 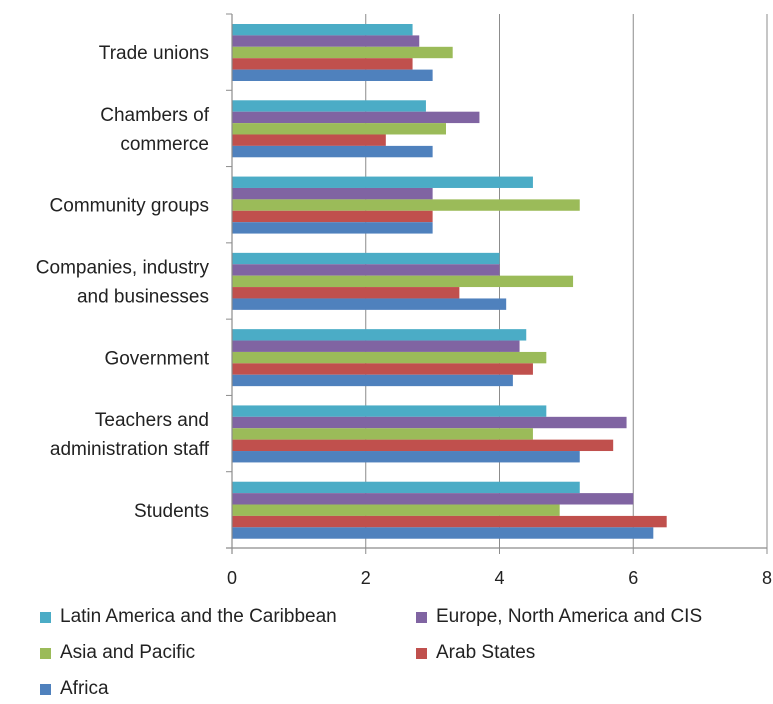 What do you see at coordinates (84, 688) in the screenshot?
I see `legend-label: Africa` at bounding box center [84, 688].